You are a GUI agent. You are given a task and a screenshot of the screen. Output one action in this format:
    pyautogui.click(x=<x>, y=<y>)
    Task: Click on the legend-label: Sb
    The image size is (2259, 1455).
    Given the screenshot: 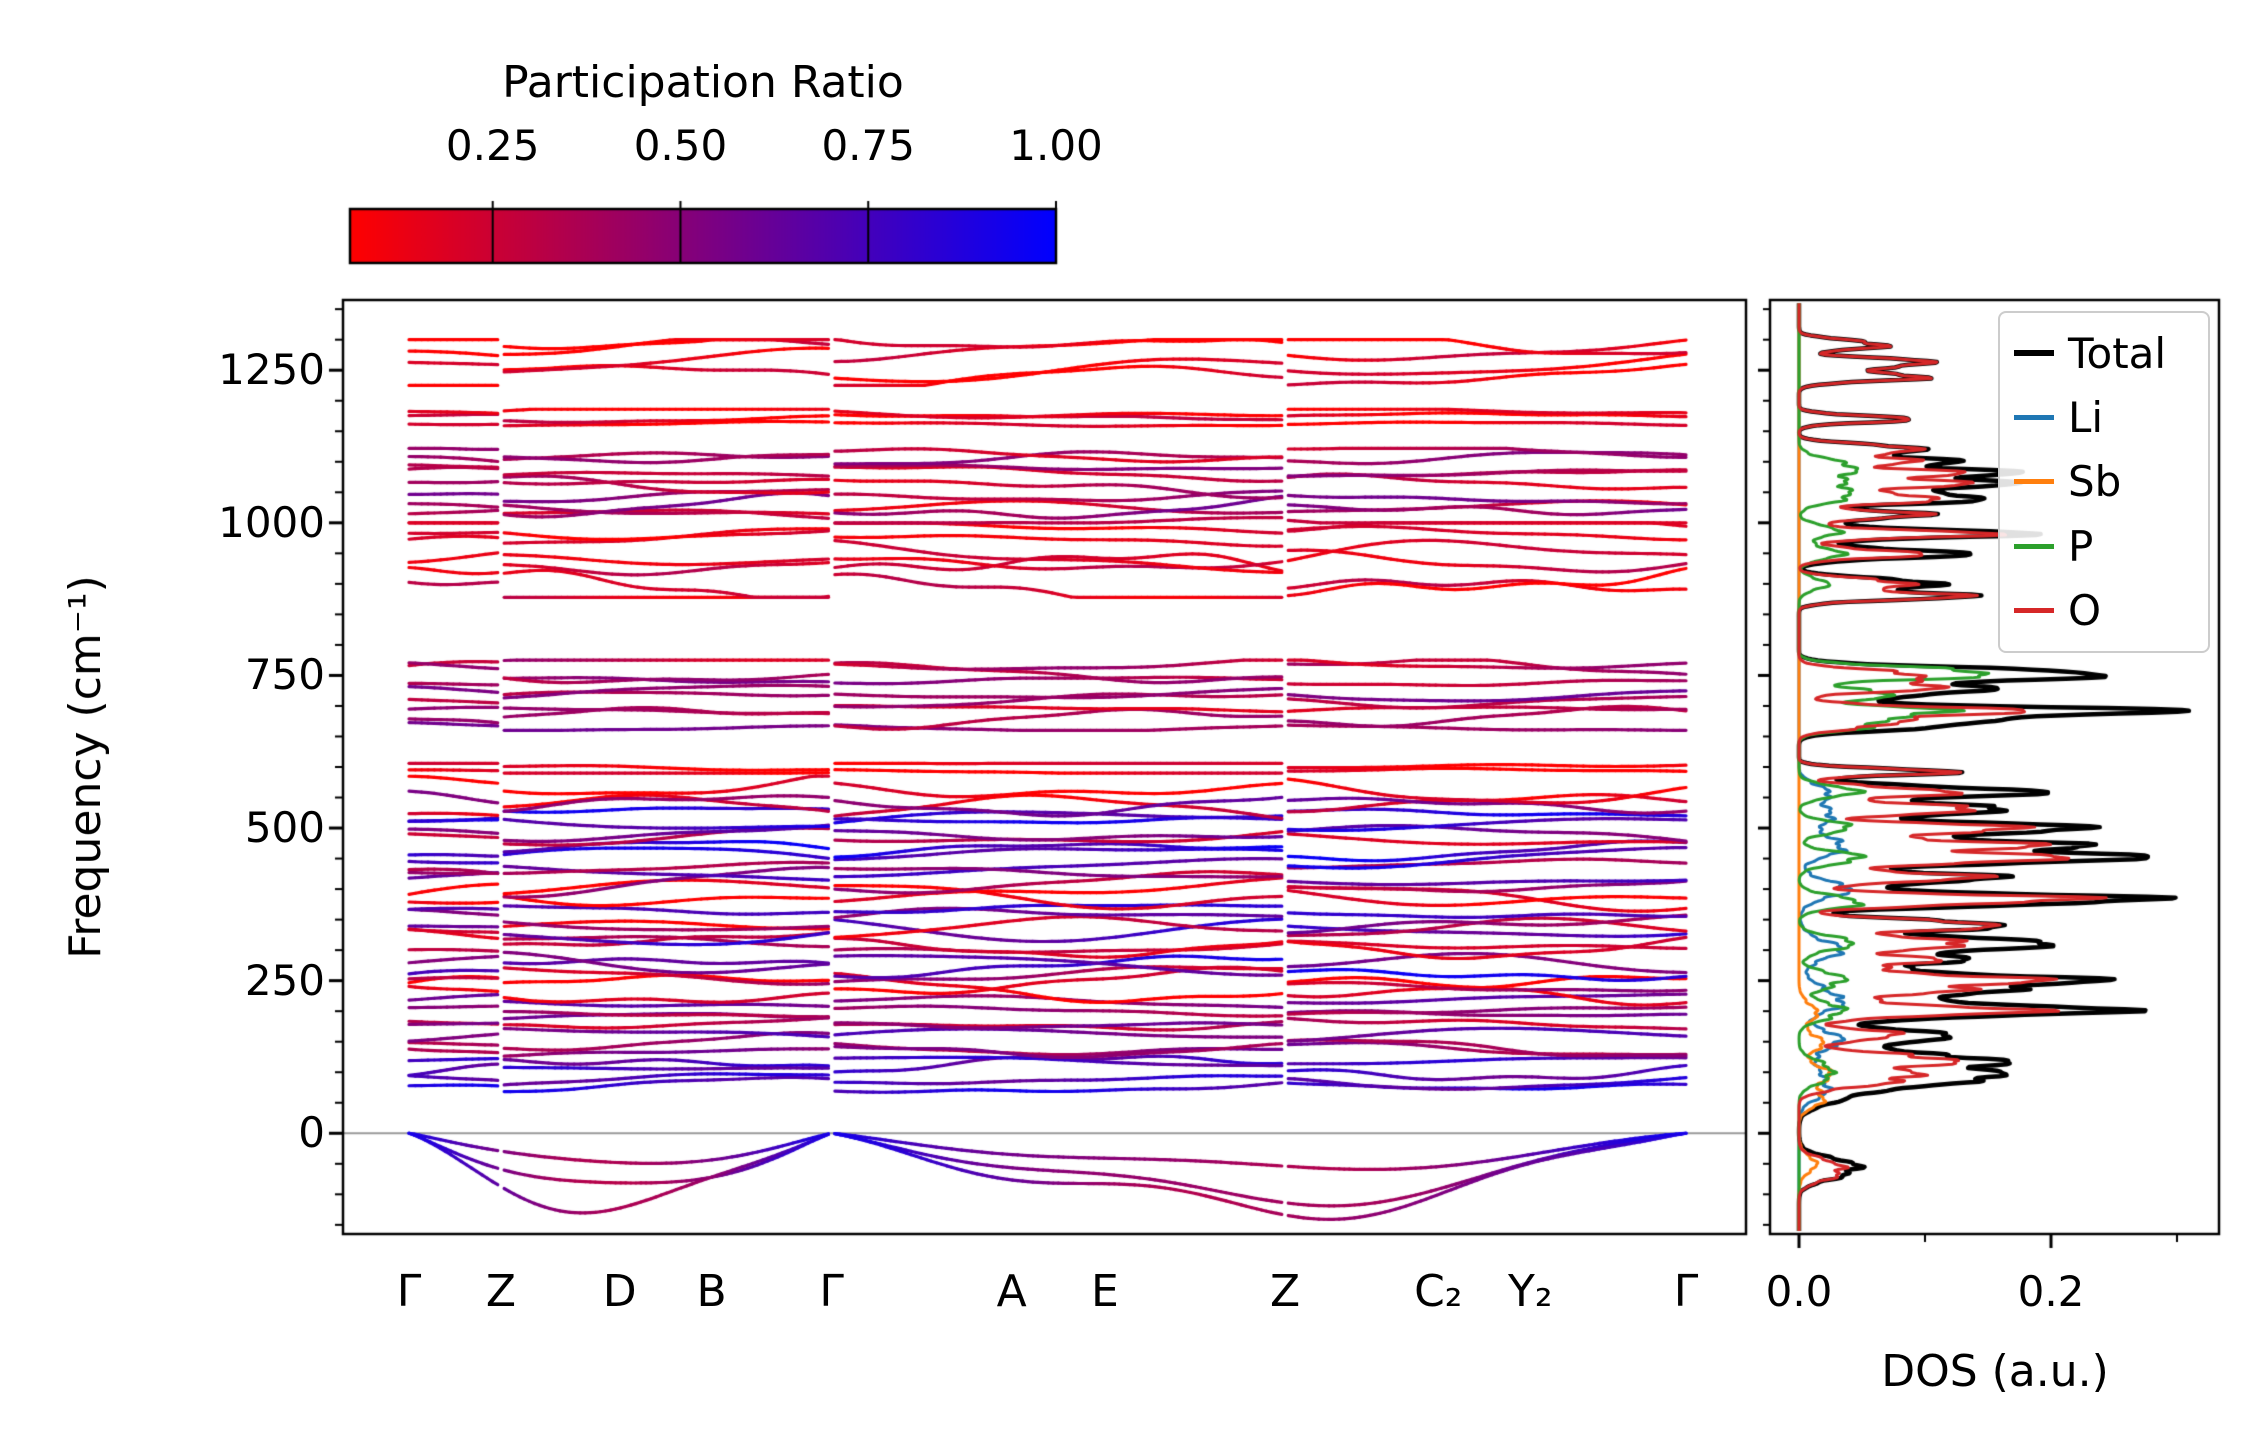 What is the action you would take?
    pyautogui.click(x=2095, y=482)
    